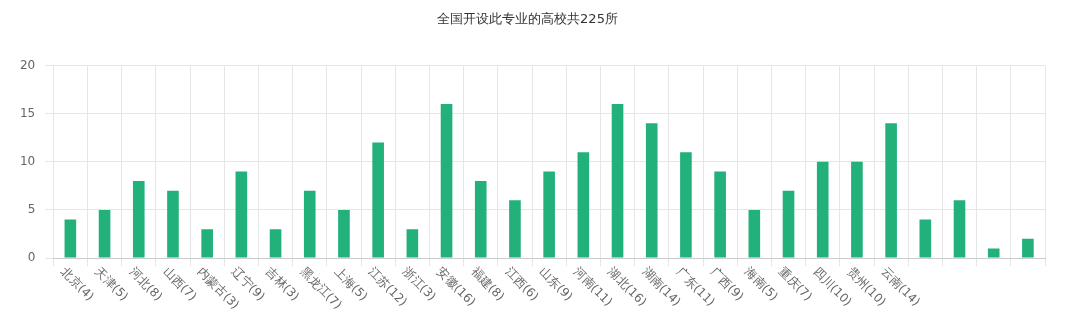  What do you see at coordinates (527, 19) in the screenshot?
I see `chart-title: 全国开设此专业的高校共225所` at bounding box center [527, 19].